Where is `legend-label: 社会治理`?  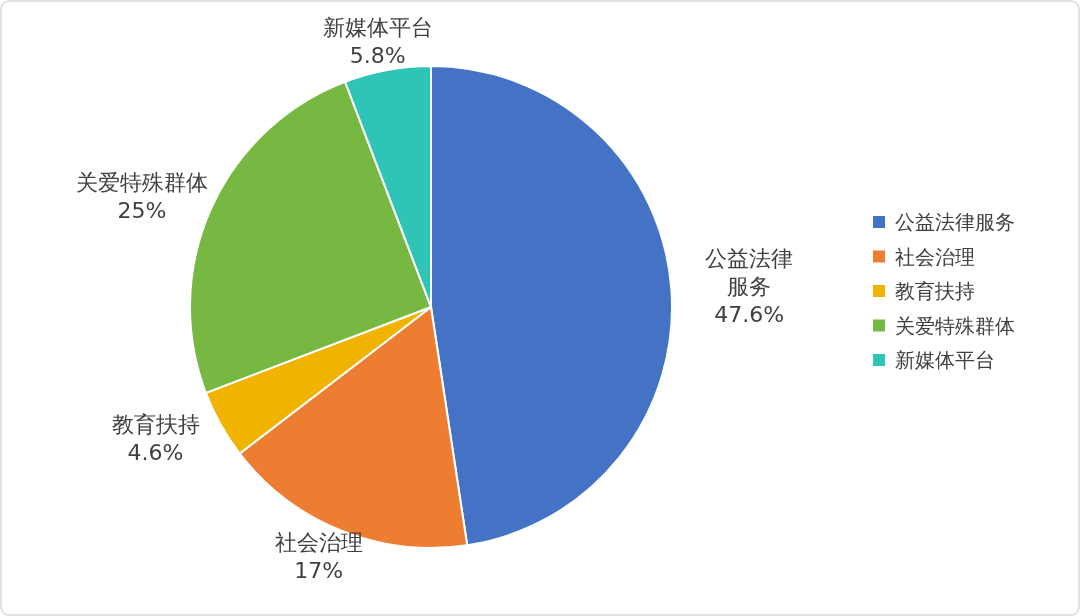 legend-label: 社会治理 is located at coordinates (935, 256).